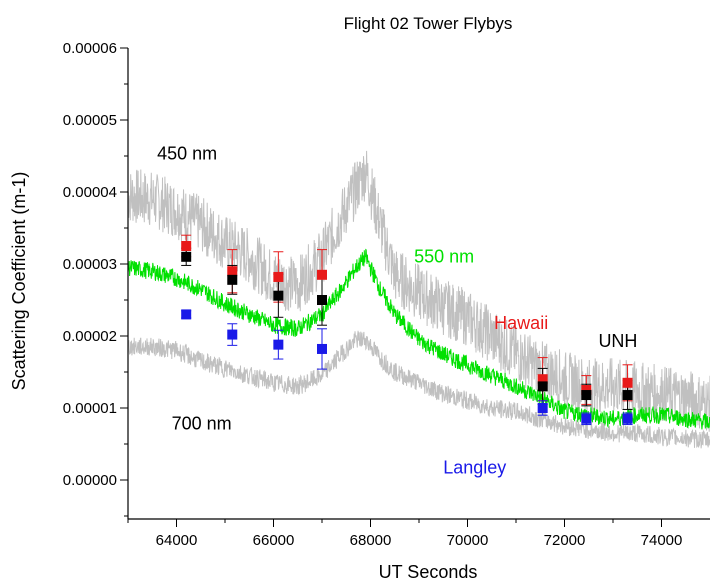  Describe the element at coordinates (444, 257) in the screenshot. I see `annotation-label: 550 nm` at that location.